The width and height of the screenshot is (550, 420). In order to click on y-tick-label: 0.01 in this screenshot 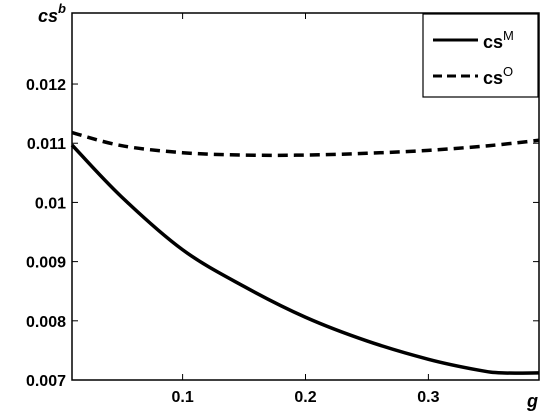, I will do `click(50, 203)`.